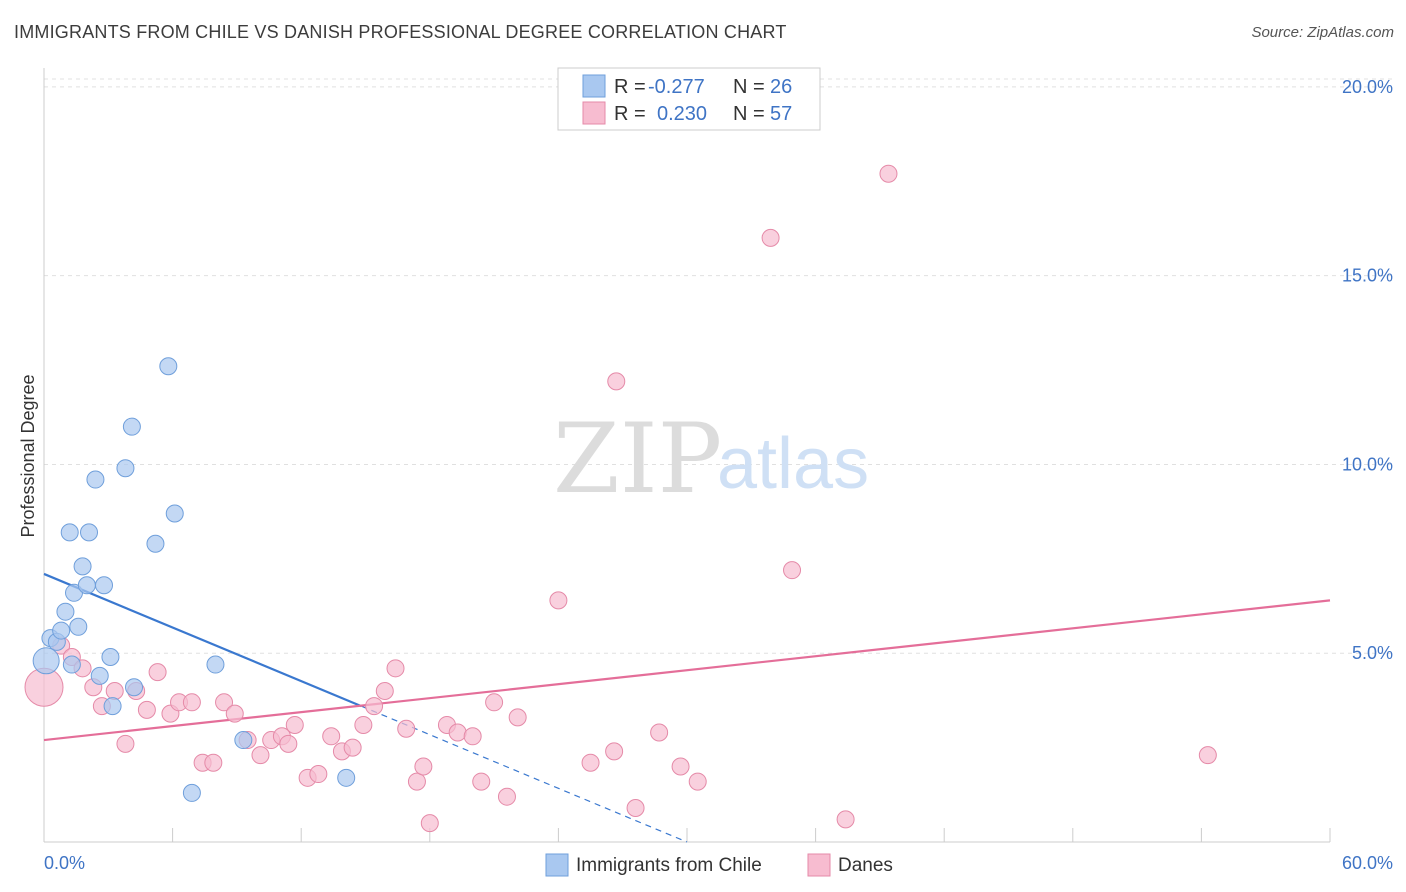 The image size is (1406, 892). What do you see at coordinates (64, 863) in the screenshot?
I see `x-tick-label-min: 0.0%` at bounding box center [64, 863].